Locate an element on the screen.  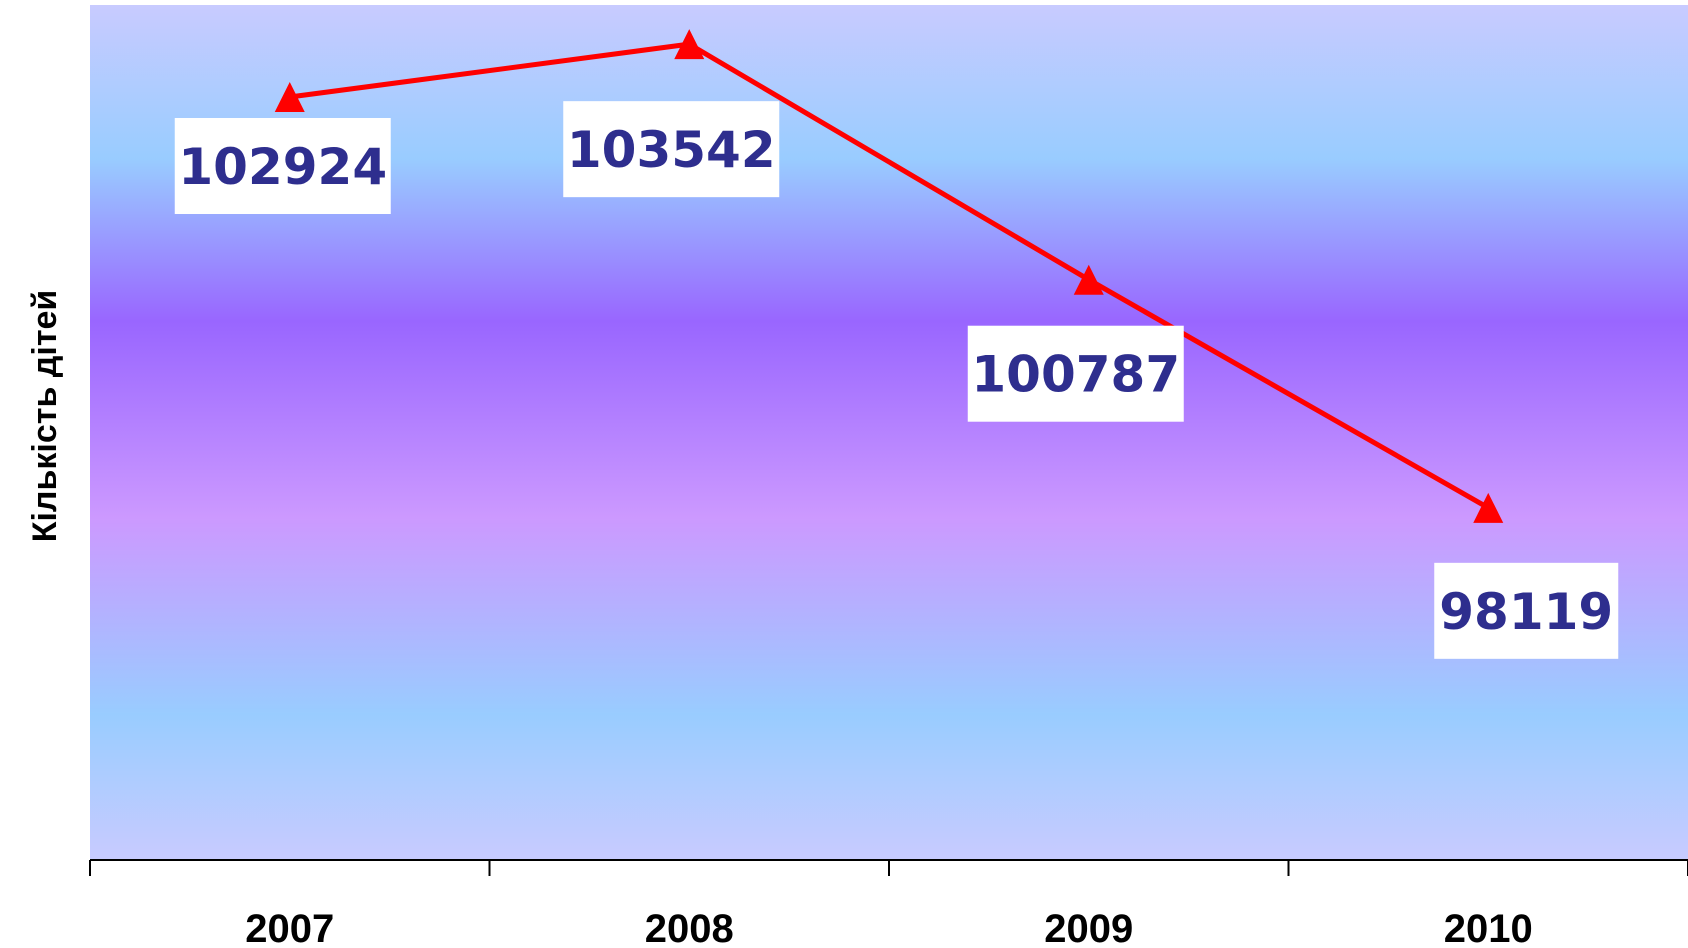
data-label: 102924 is located at coordinates (282, 165).